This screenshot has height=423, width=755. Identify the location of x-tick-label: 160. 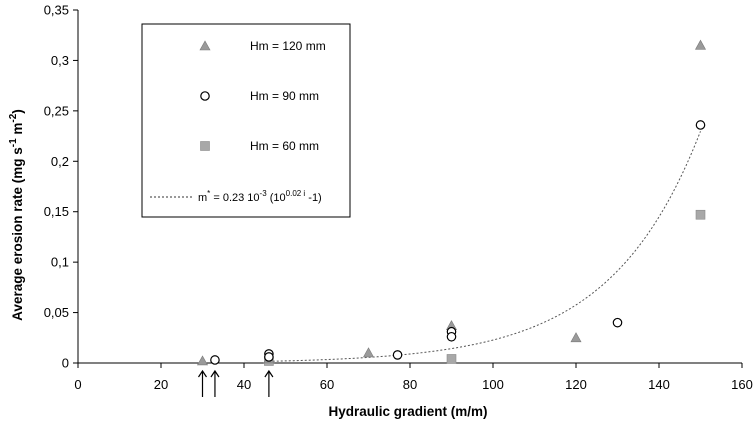
(742, 384).